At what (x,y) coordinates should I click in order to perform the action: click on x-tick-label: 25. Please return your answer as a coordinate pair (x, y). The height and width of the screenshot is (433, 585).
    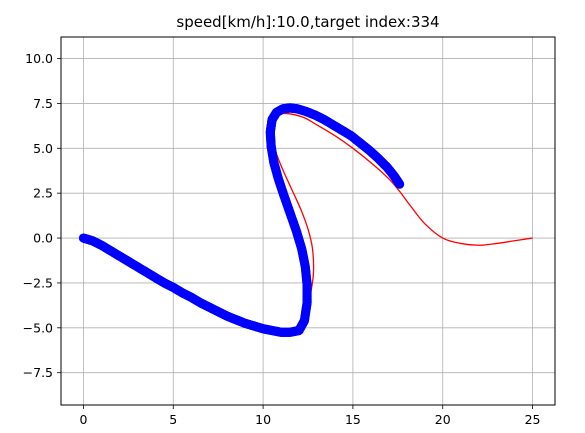
    Looking at the image, I should click on (533, 419).